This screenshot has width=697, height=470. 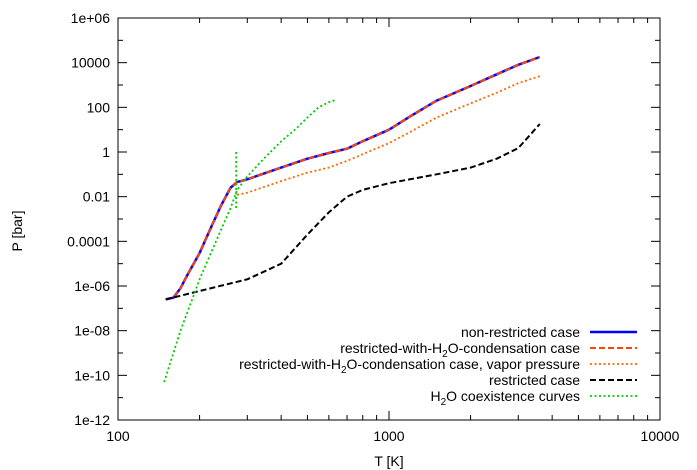 I want to click on y-tick-label: 1e-08, so click(x=92, y=331).